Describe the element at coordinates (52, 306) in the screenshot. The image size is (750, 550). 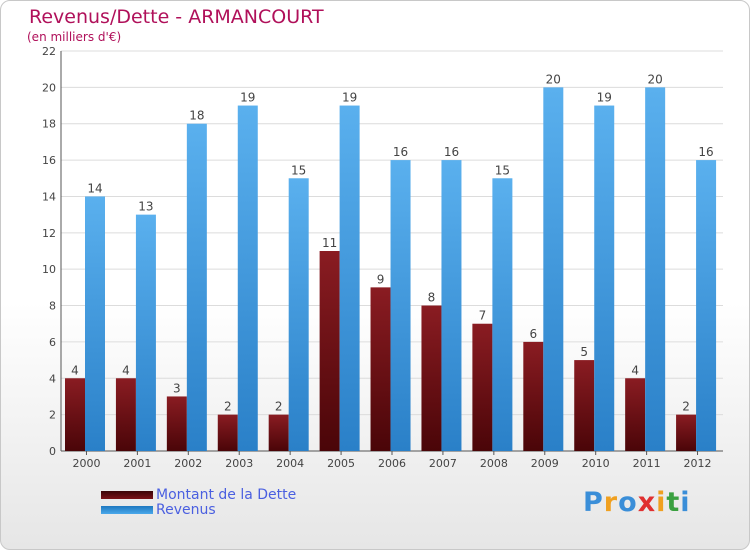
I see `y-tick-label: 8` at that location.